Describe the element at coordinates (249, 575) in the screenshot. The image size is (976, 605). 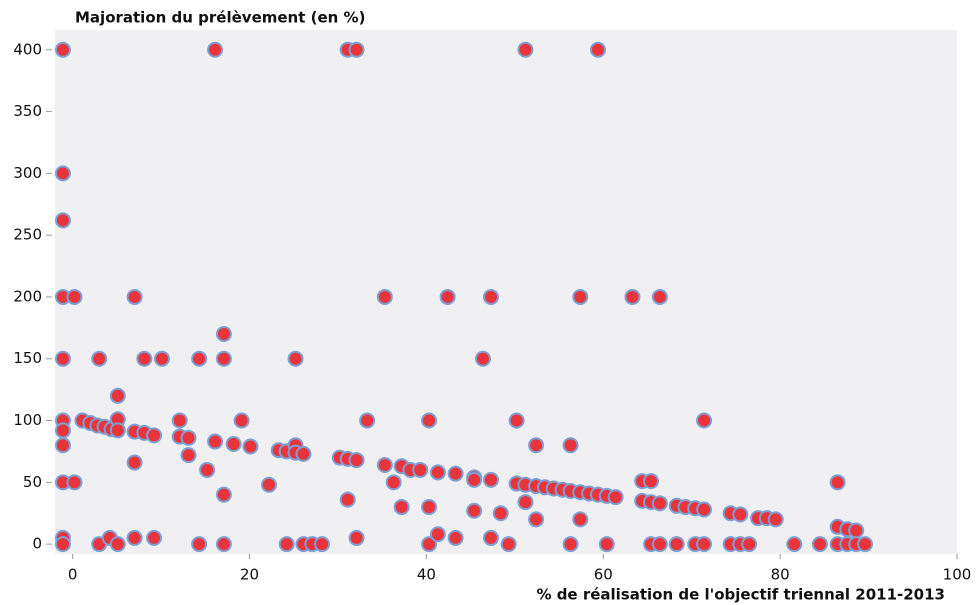
I see `x-tick-label: 20` at that location.